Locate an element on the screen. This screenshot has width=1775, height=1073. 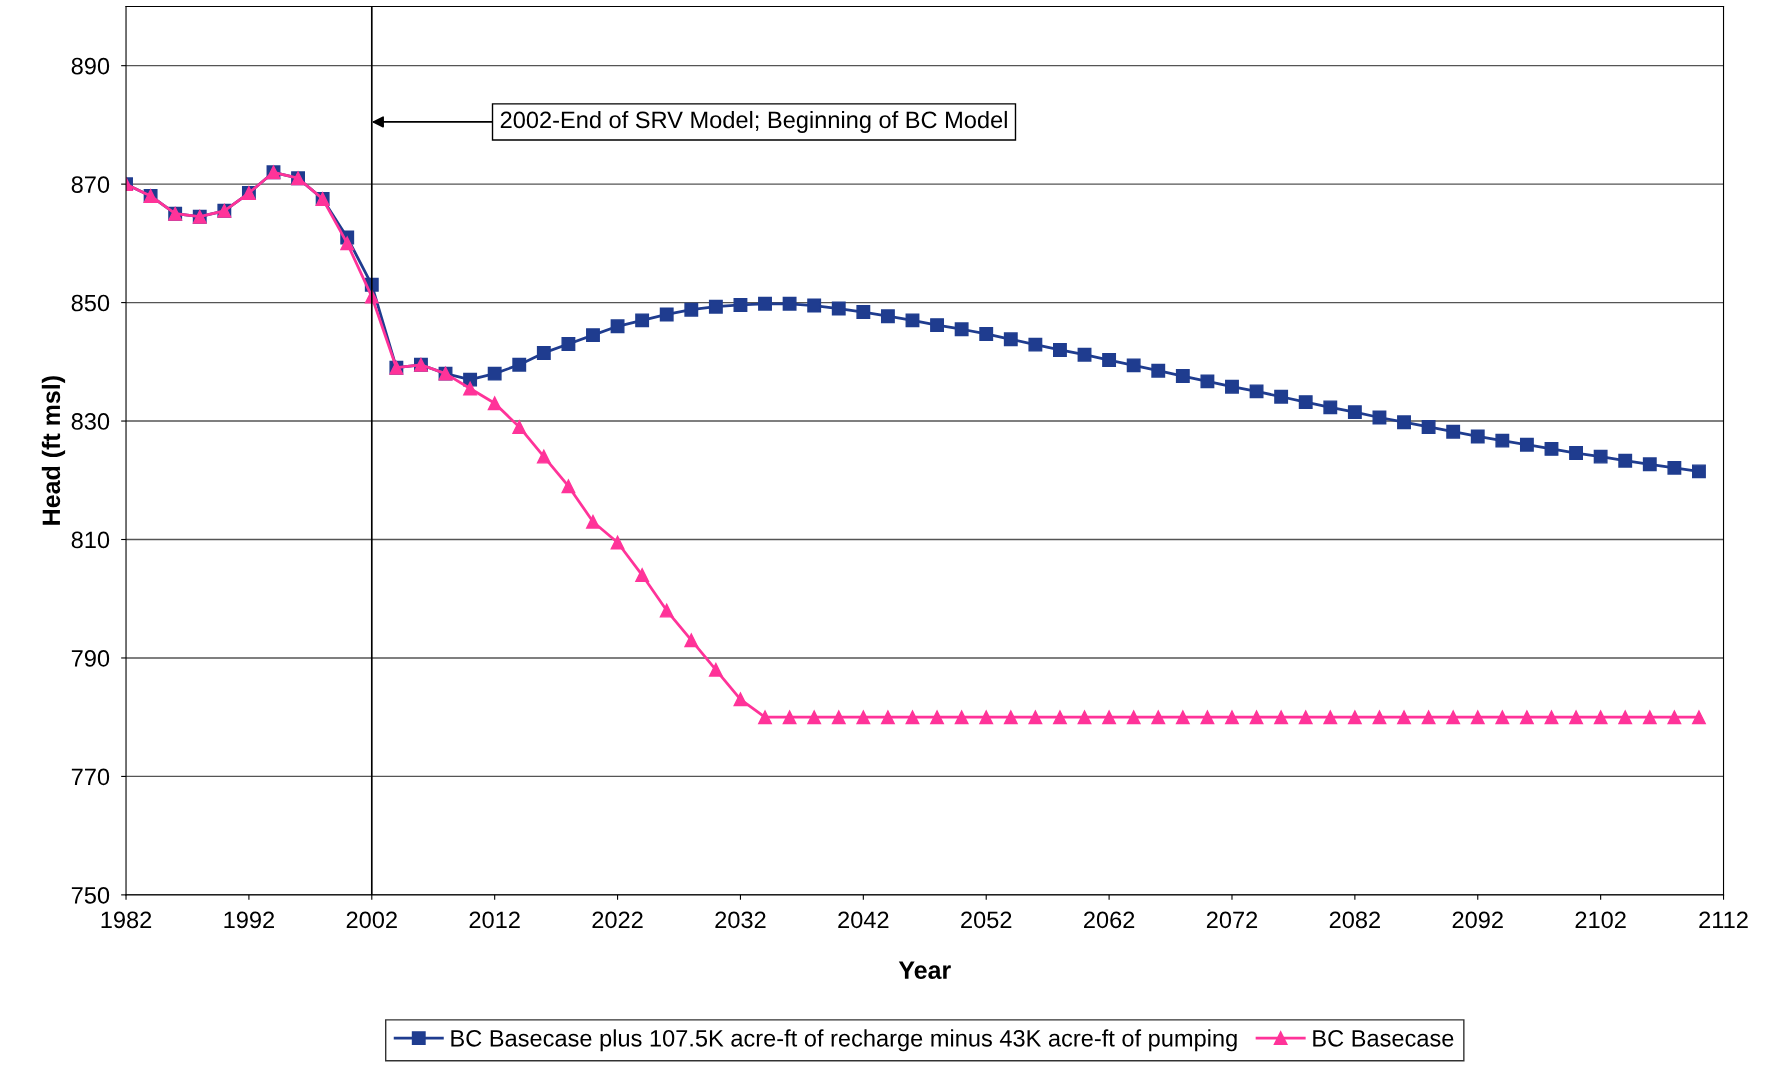
y-axis-title: Head (ft msl) is located at coordinates (53, 450).